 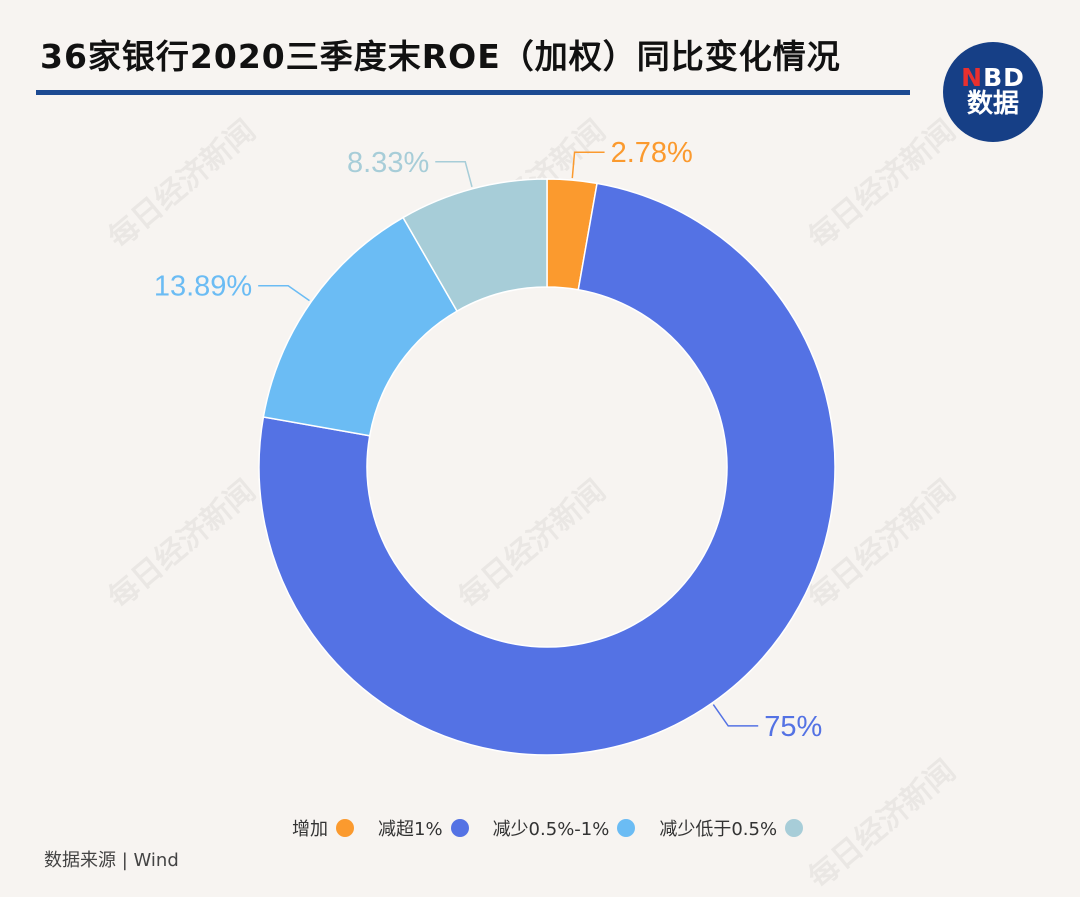 I want to click on legend: 增加 减超1% 减少0.5%-1% 减少低于0.5%, so click(x=548, y=828).